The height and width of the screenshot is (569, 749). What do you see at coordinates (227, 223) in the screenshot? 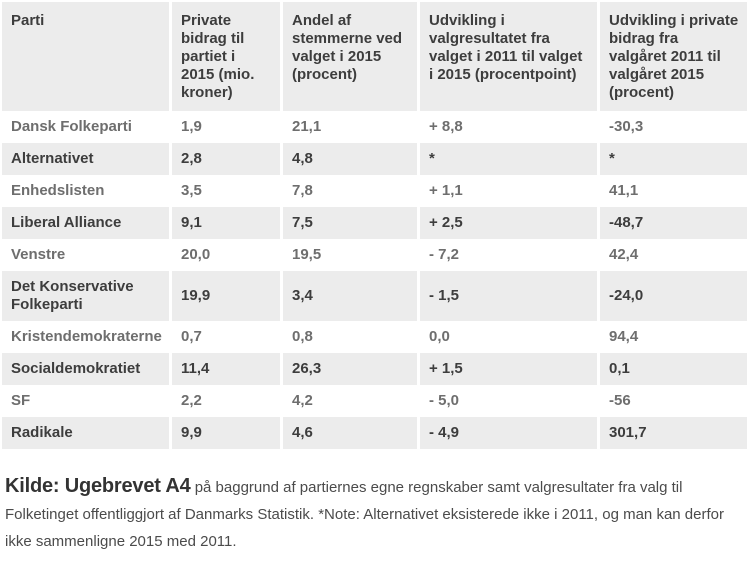
I see `cell-value: 9,1` at bounding box center [227, 223].